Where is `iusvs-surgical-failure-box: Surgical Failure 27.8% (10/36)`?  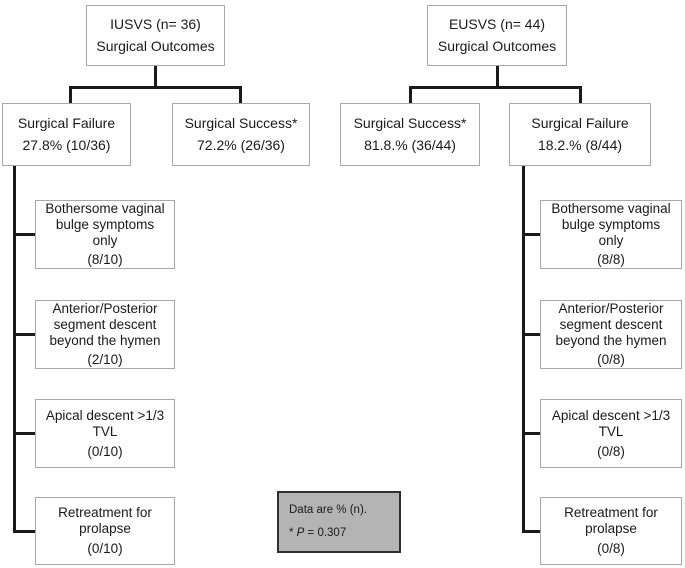
iusvs-surgical-failure-box: Surgical Failure 27.8% (10/36) is located at coordinates (66, 134).